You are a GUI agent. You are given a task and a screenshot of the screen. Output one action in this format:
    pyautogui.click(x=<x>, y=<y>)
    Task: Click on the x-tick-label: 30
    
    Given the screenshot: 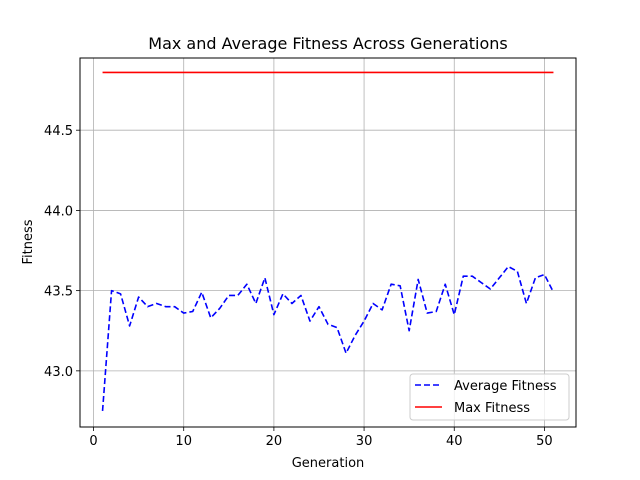 What is the action you would take?
    pyautogui.click(x=364, y=441)
    